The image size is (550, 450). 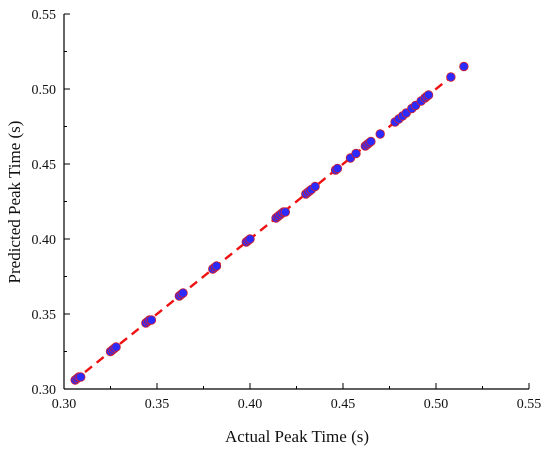 I want to click on x-tick-label: 0.50, so click(x=436, y=404).